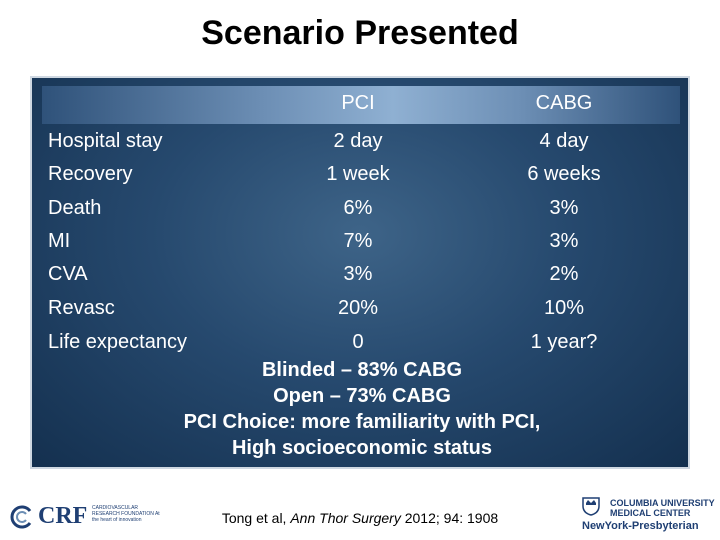 The height and width of the screenshot is (540, 720). What do you see at coordinates (90, 174) in the screenshot?
I see `row-label: Recovery` at bounding box center [90, 174].